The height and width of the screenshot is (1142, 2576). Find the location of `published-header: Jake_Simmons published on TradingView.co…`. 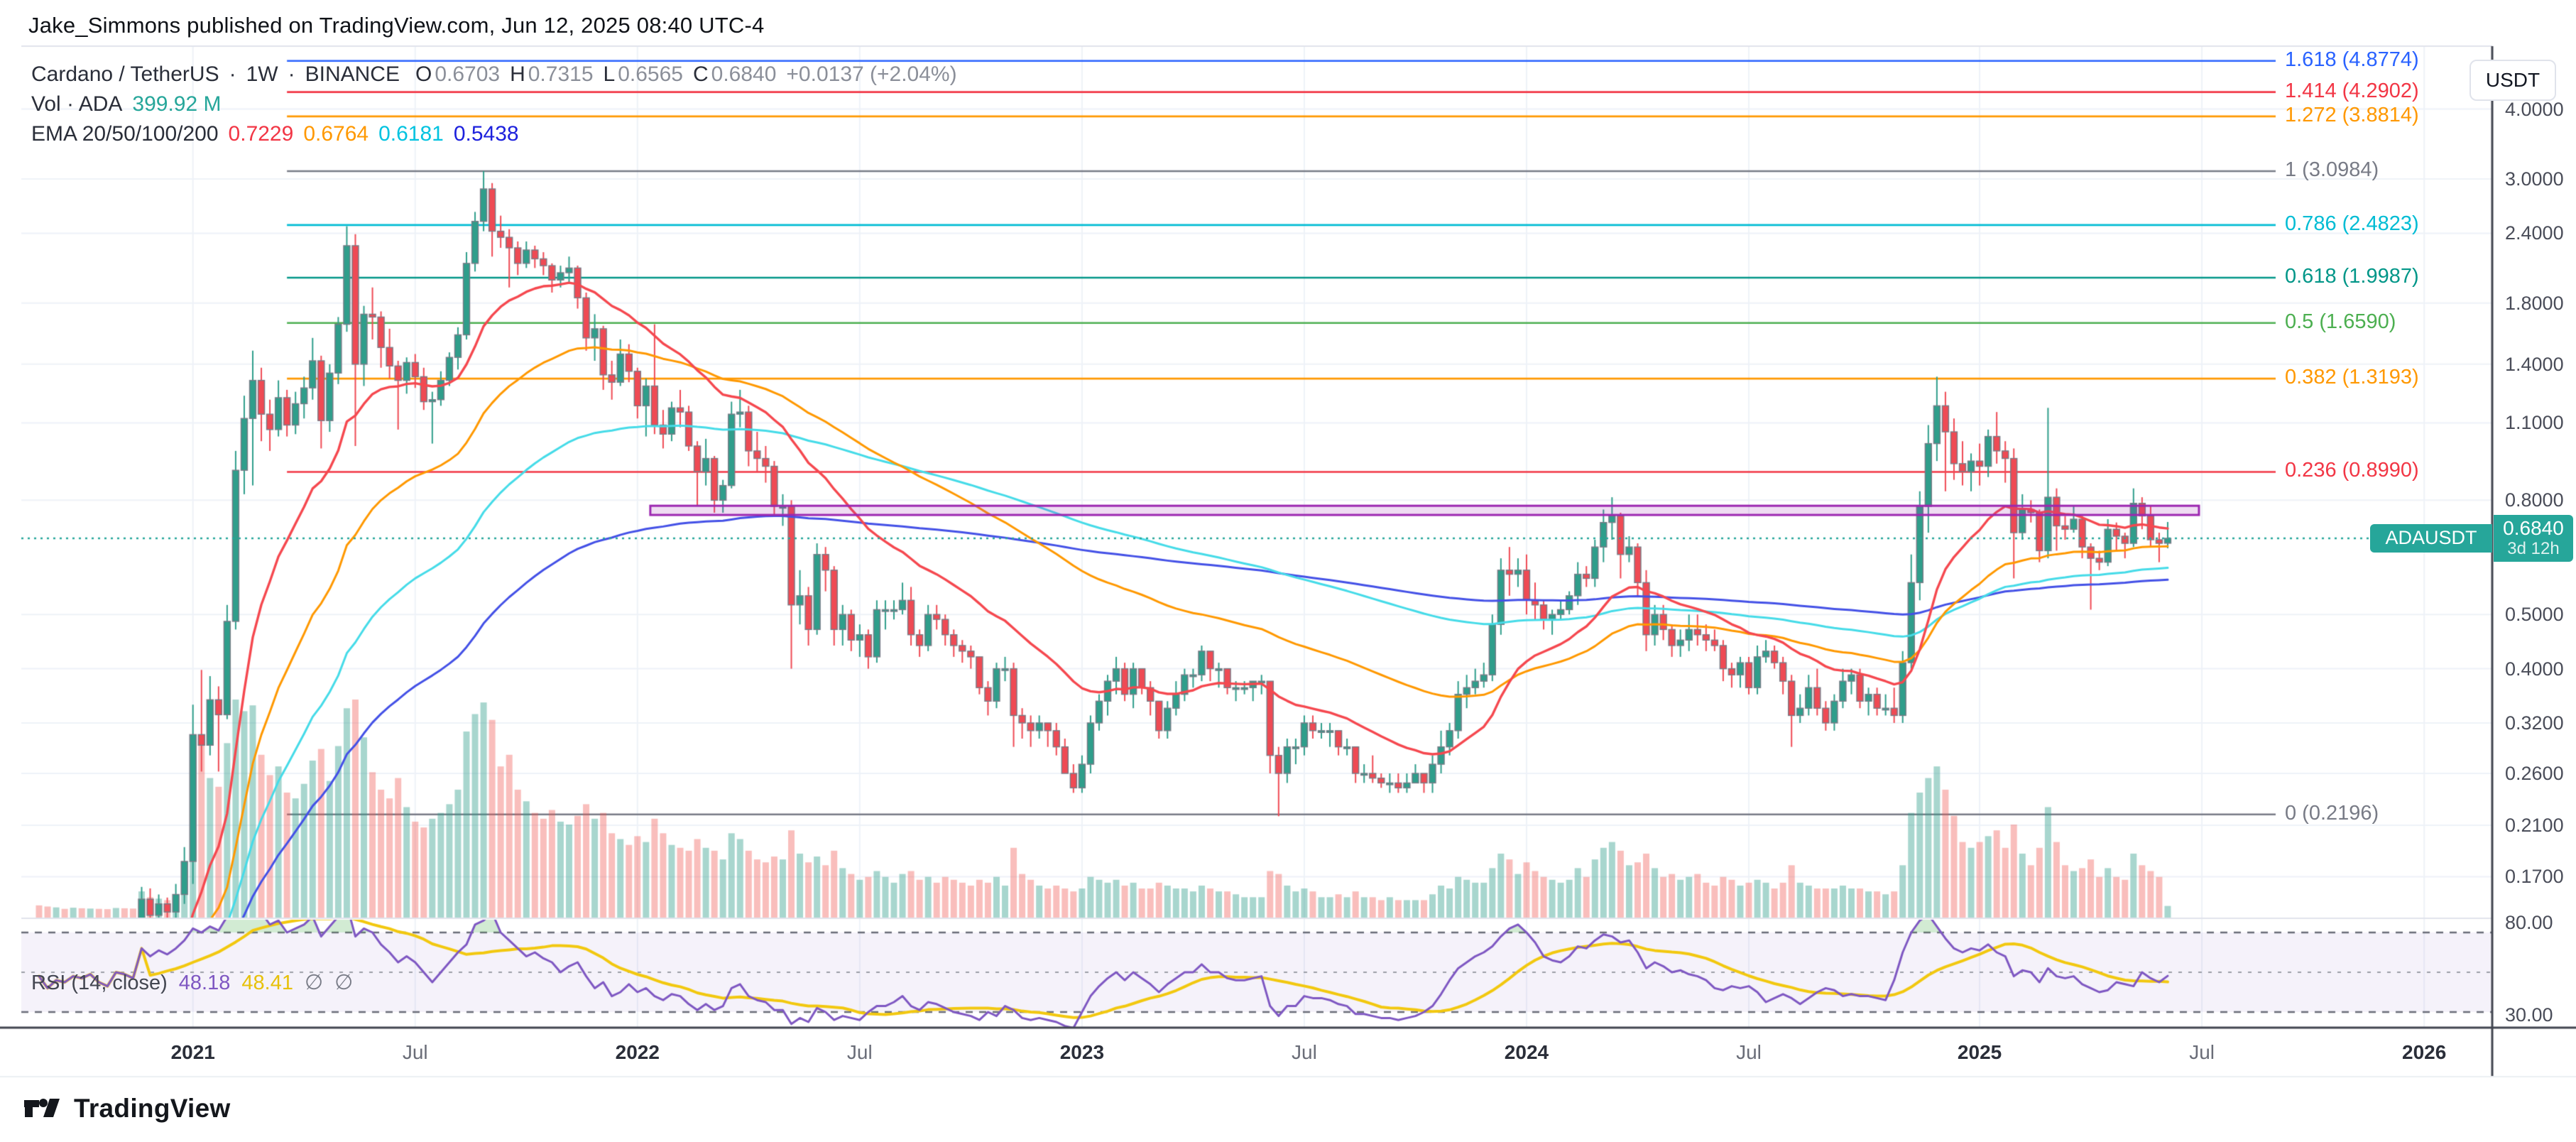

published-header: Jake_Simmons published on TradingView.co… is located at coordinates (396, 25).